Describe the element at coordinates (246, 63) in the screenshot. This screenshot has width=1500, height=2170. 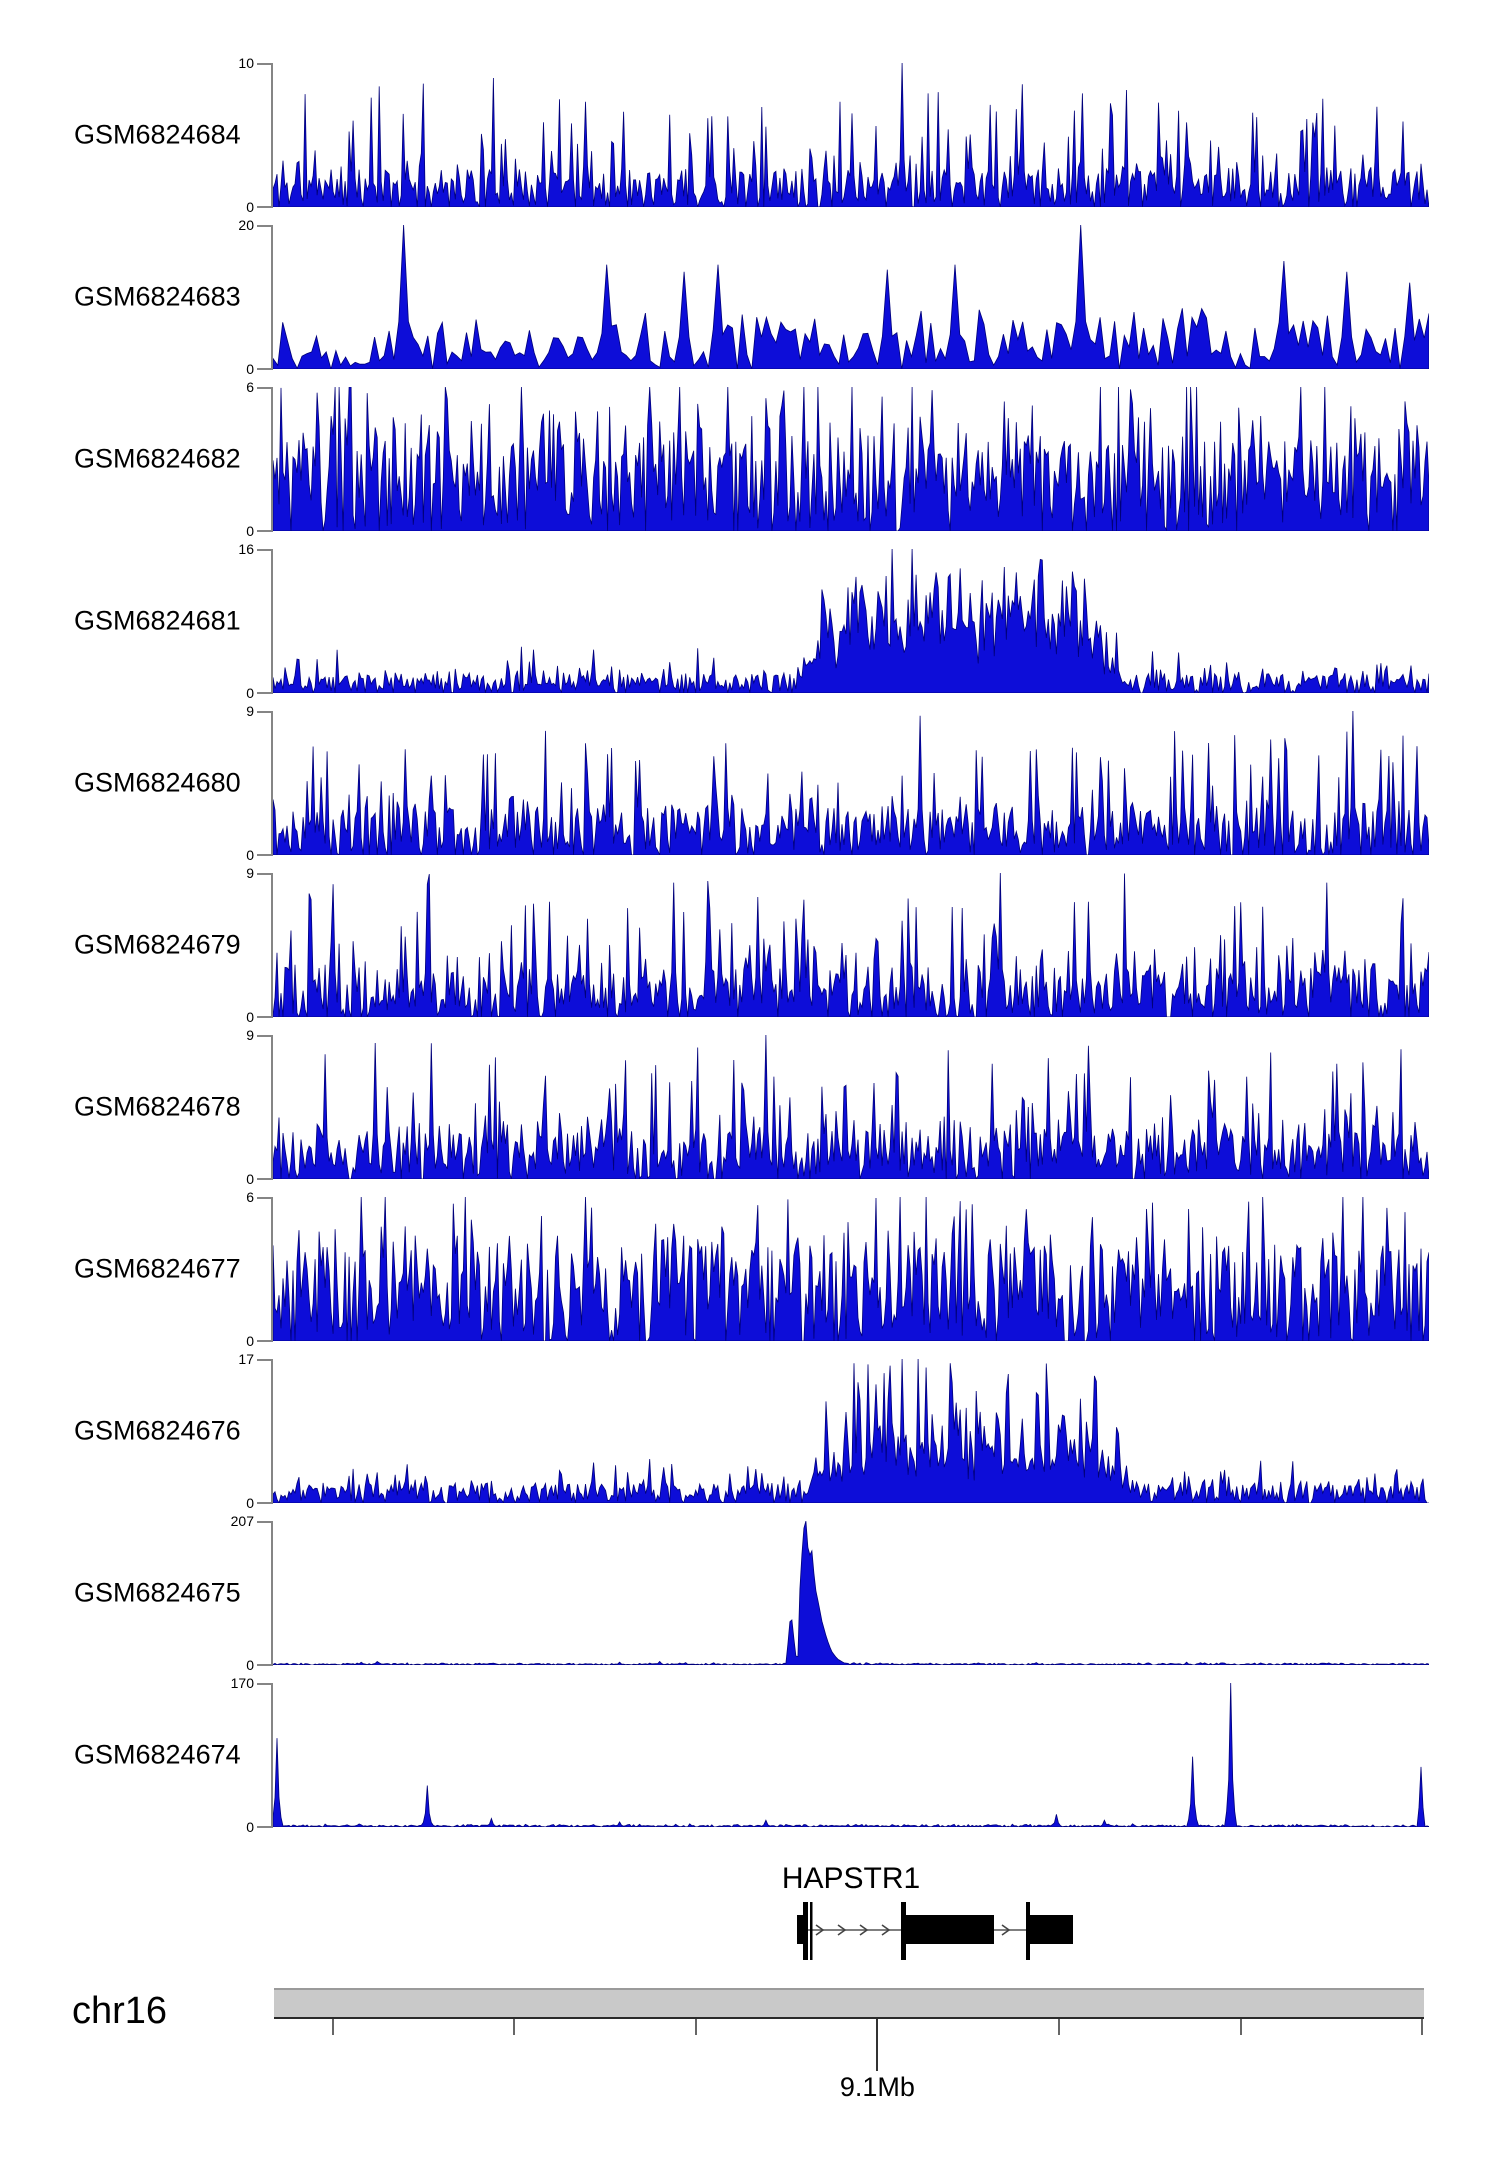
I see `y-axis-max-label: 10` at that location.